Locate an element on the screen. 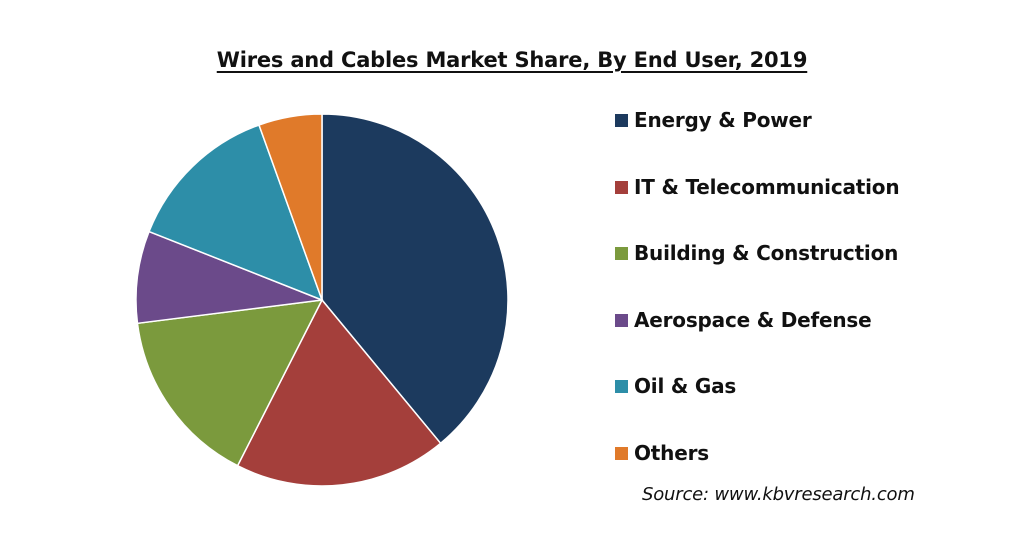  legend-label: Building & Construction is located at coordinates (766, 253).